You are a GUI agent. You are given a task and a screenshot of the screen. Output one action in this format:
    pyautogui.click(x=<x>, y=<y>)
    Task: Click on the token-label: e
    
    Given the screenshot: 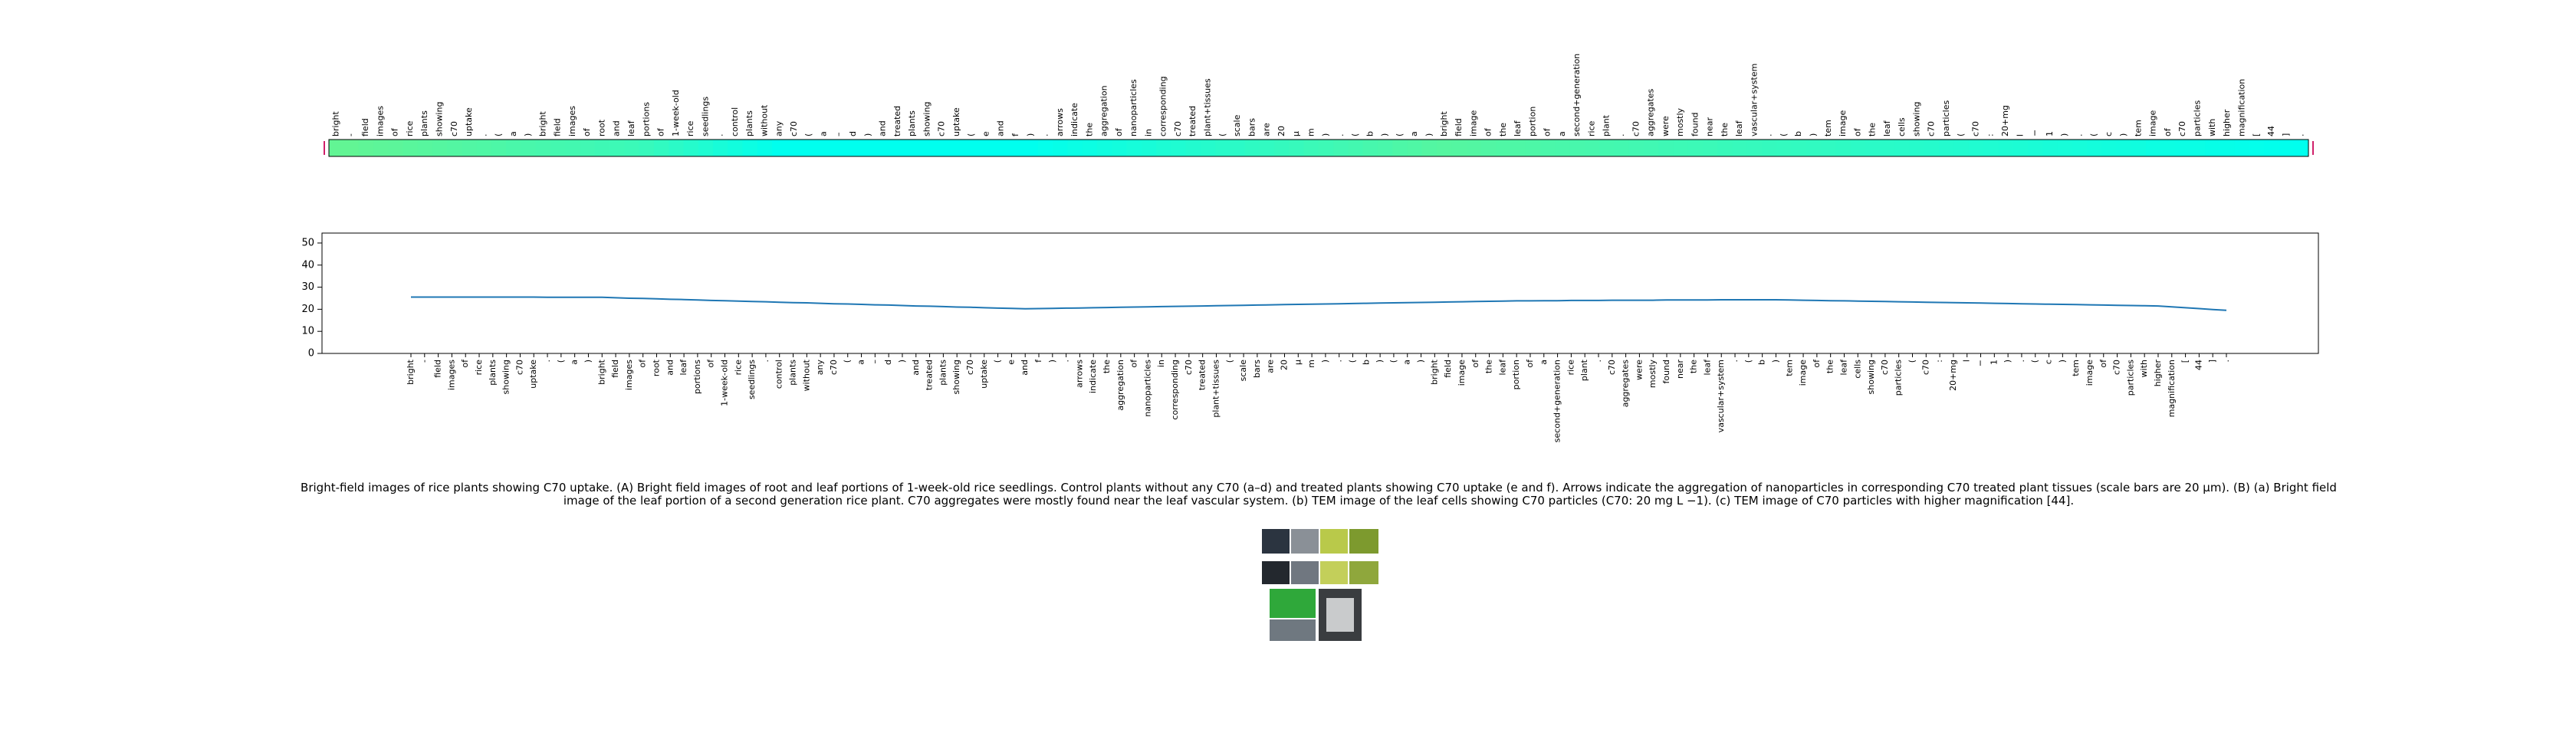 What is the action you would take?
    pyautogui.click(x=986, y=133)
    